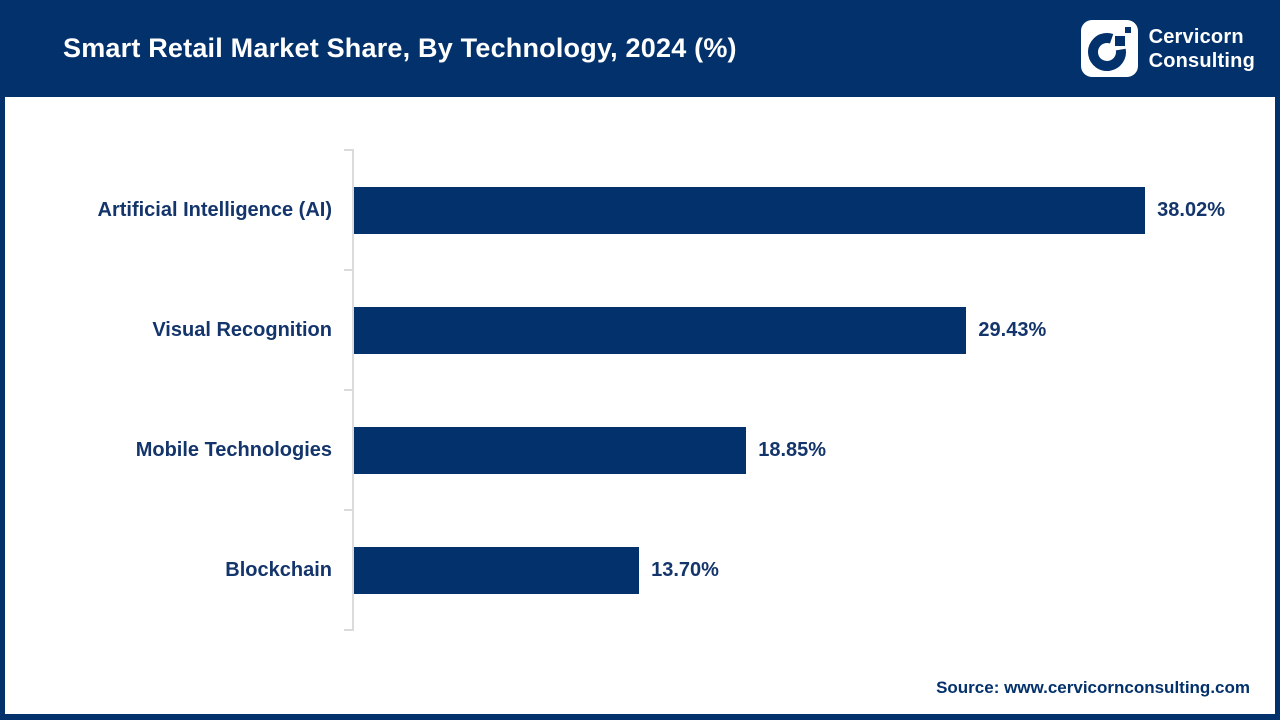  Describe the element at coordinates (1191, 209) in the screenshot. I see `value-label: 38.02%` at that location.